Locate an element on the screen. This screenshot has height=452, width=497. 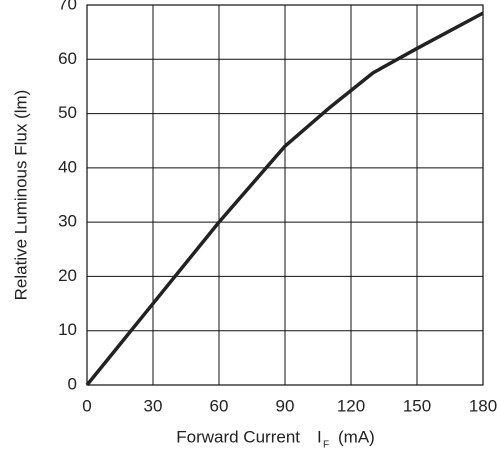
x-tick-label: 90 is located at coordinates (285, 405).